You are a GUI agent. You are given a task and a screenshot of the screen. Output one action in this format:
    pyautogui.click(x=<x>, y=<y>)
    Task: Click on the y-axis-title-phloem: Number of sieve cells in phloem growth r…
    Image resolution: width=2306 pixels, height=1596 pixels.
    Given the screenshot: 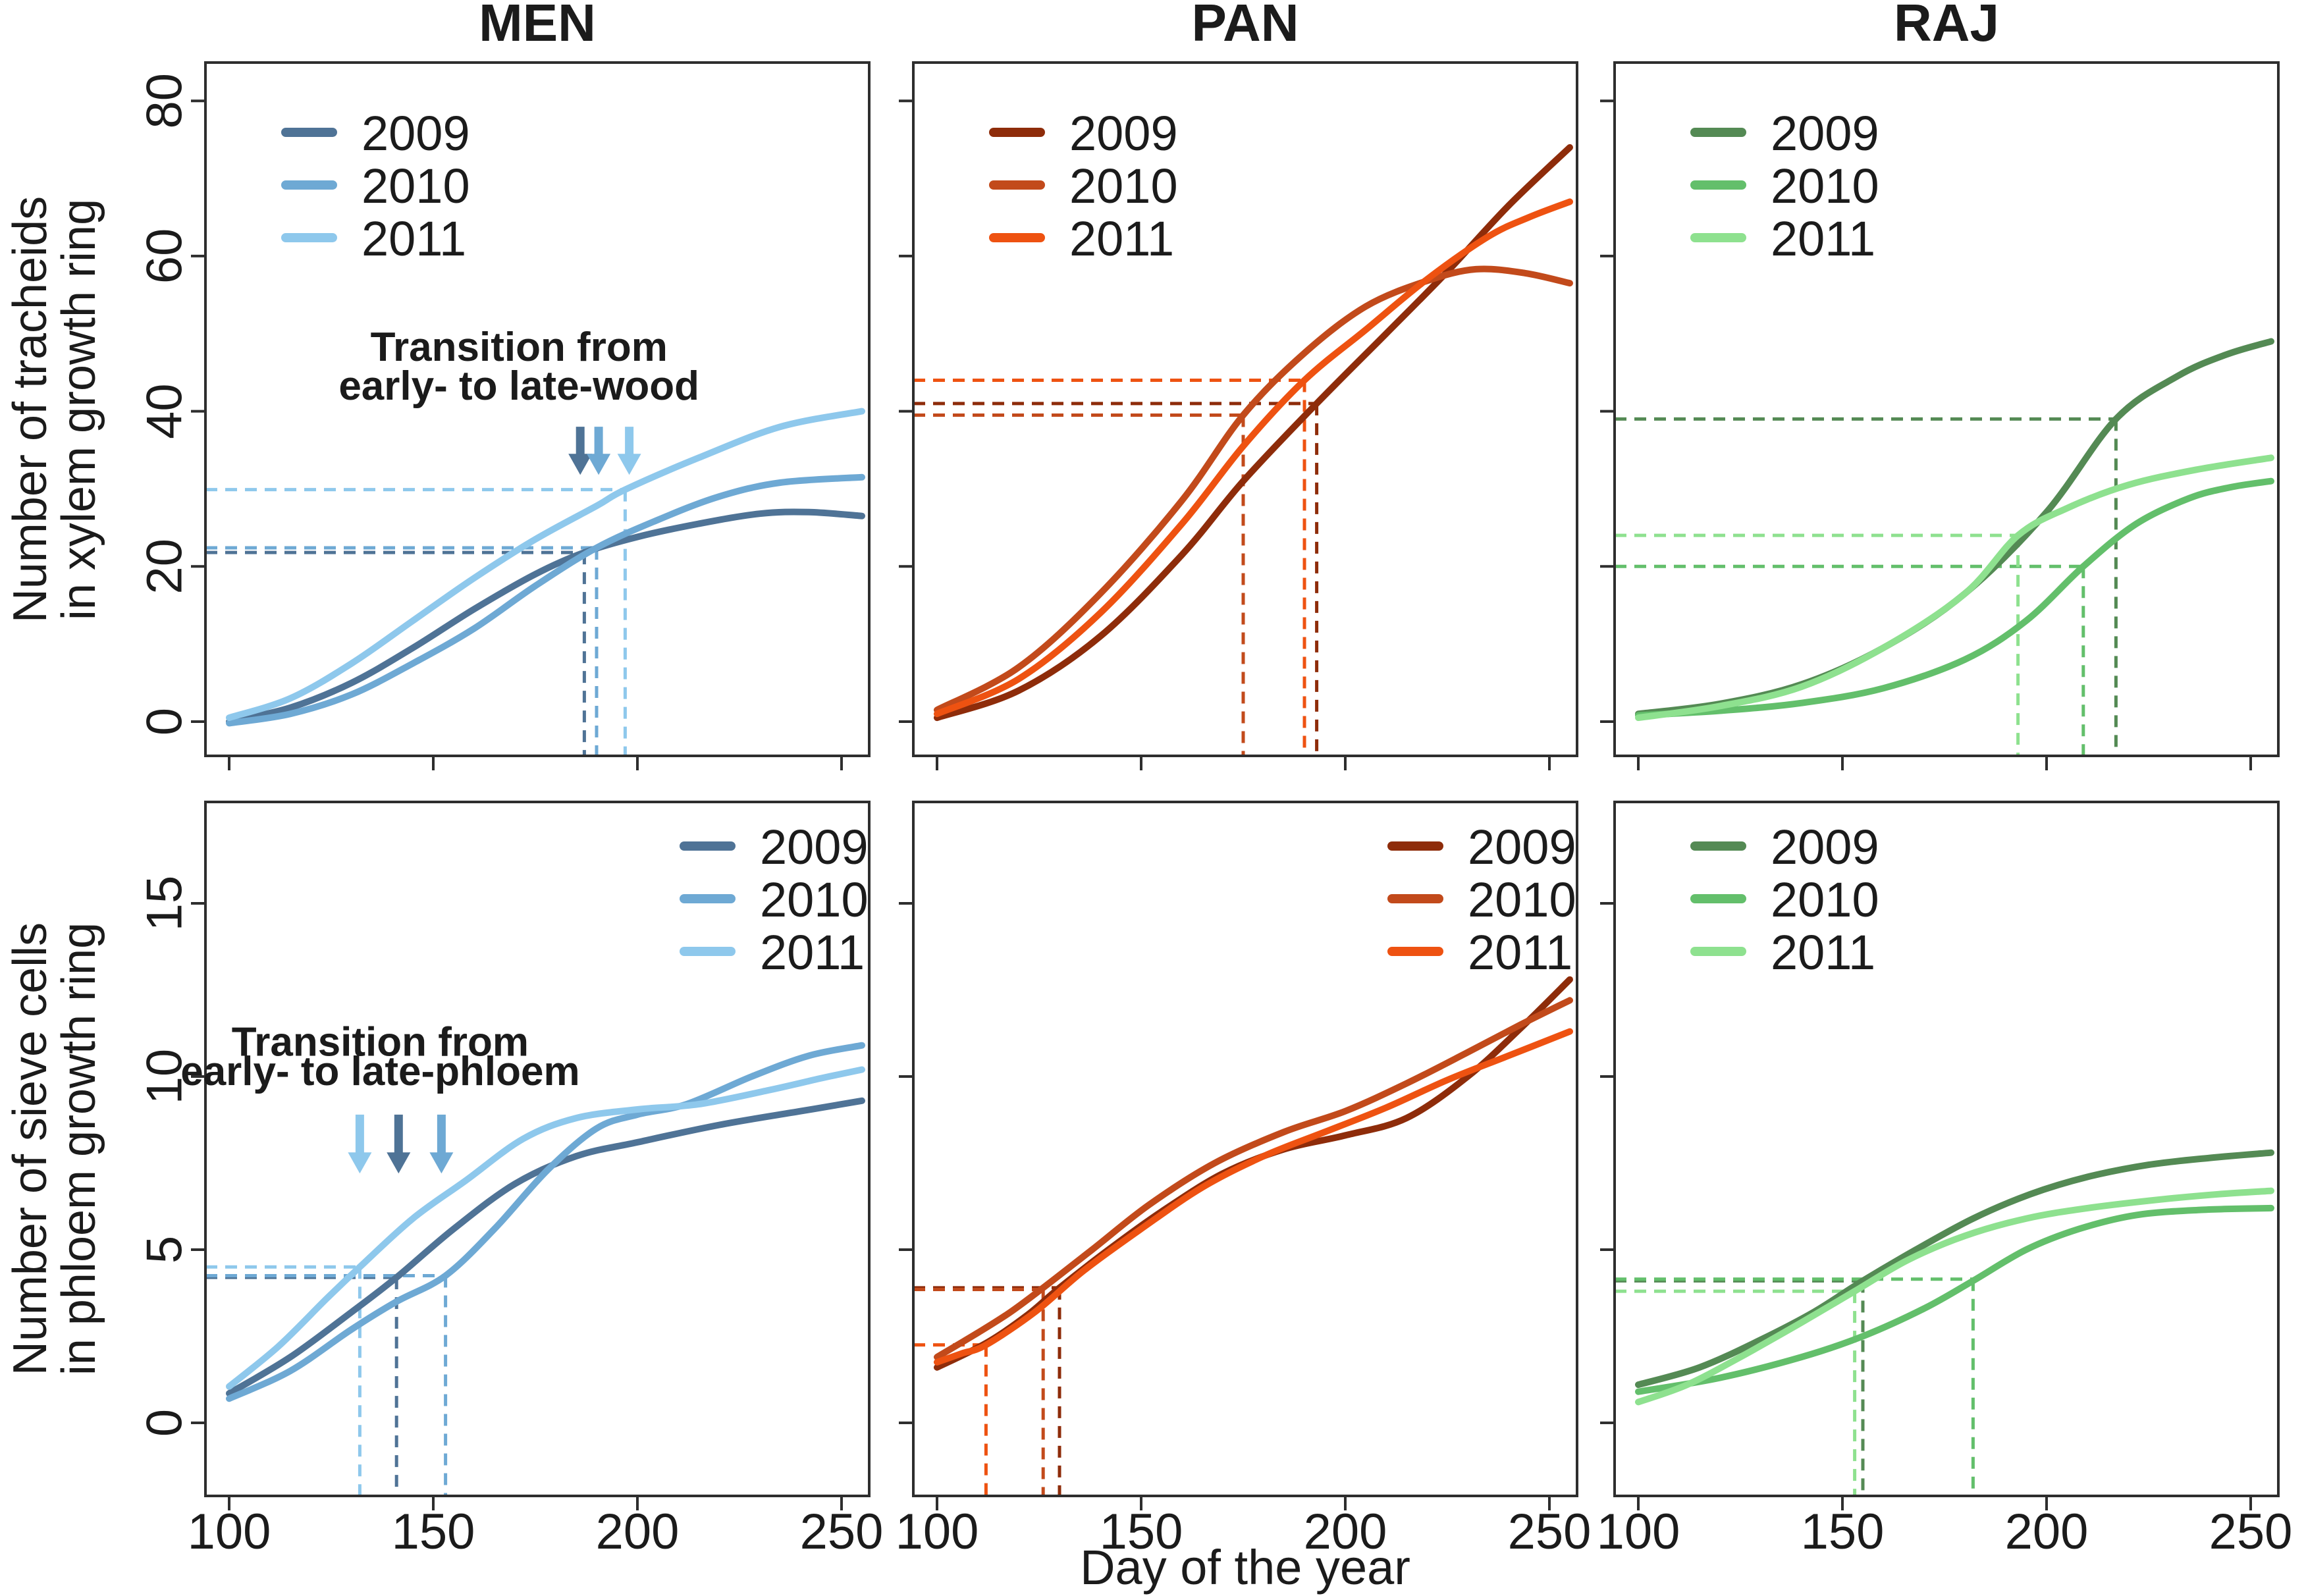 What is the action you would take?
    pyautogui.click(x=54, y=1148)
    